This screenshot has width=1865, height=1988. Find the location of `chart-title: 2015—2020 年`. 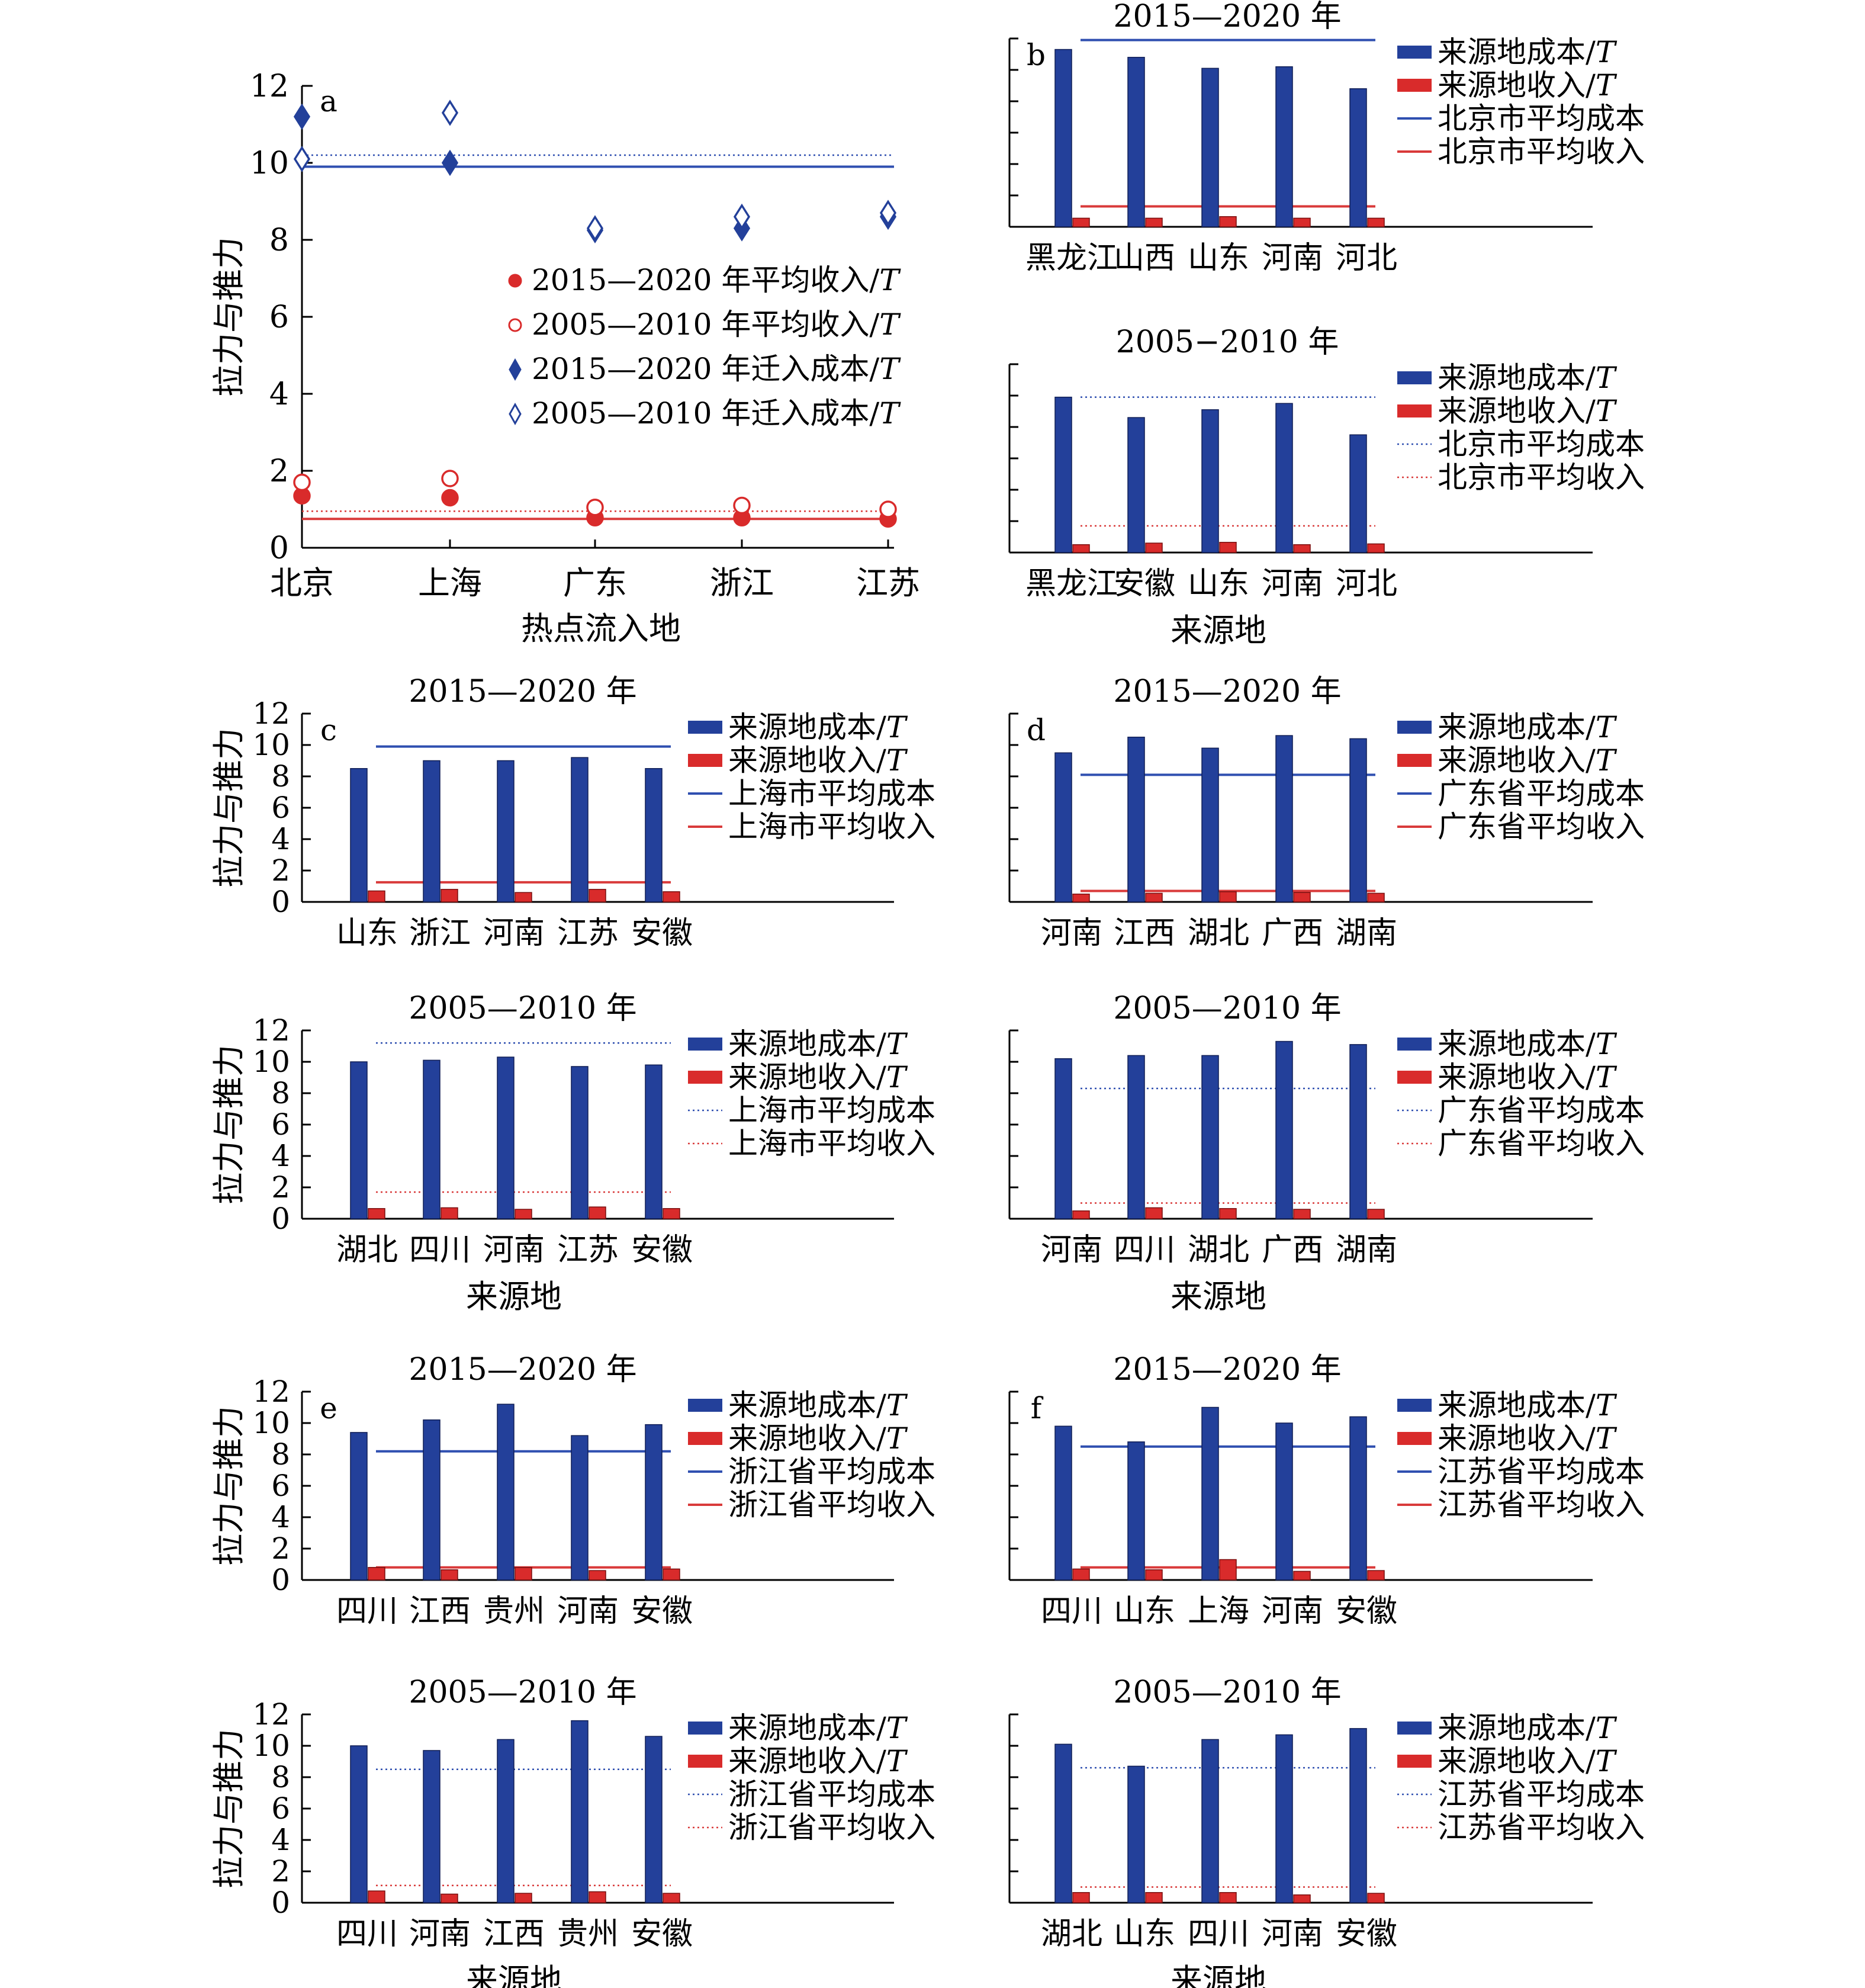

chart-title: 2015—2020 年 is located at coordinates (522, 691).